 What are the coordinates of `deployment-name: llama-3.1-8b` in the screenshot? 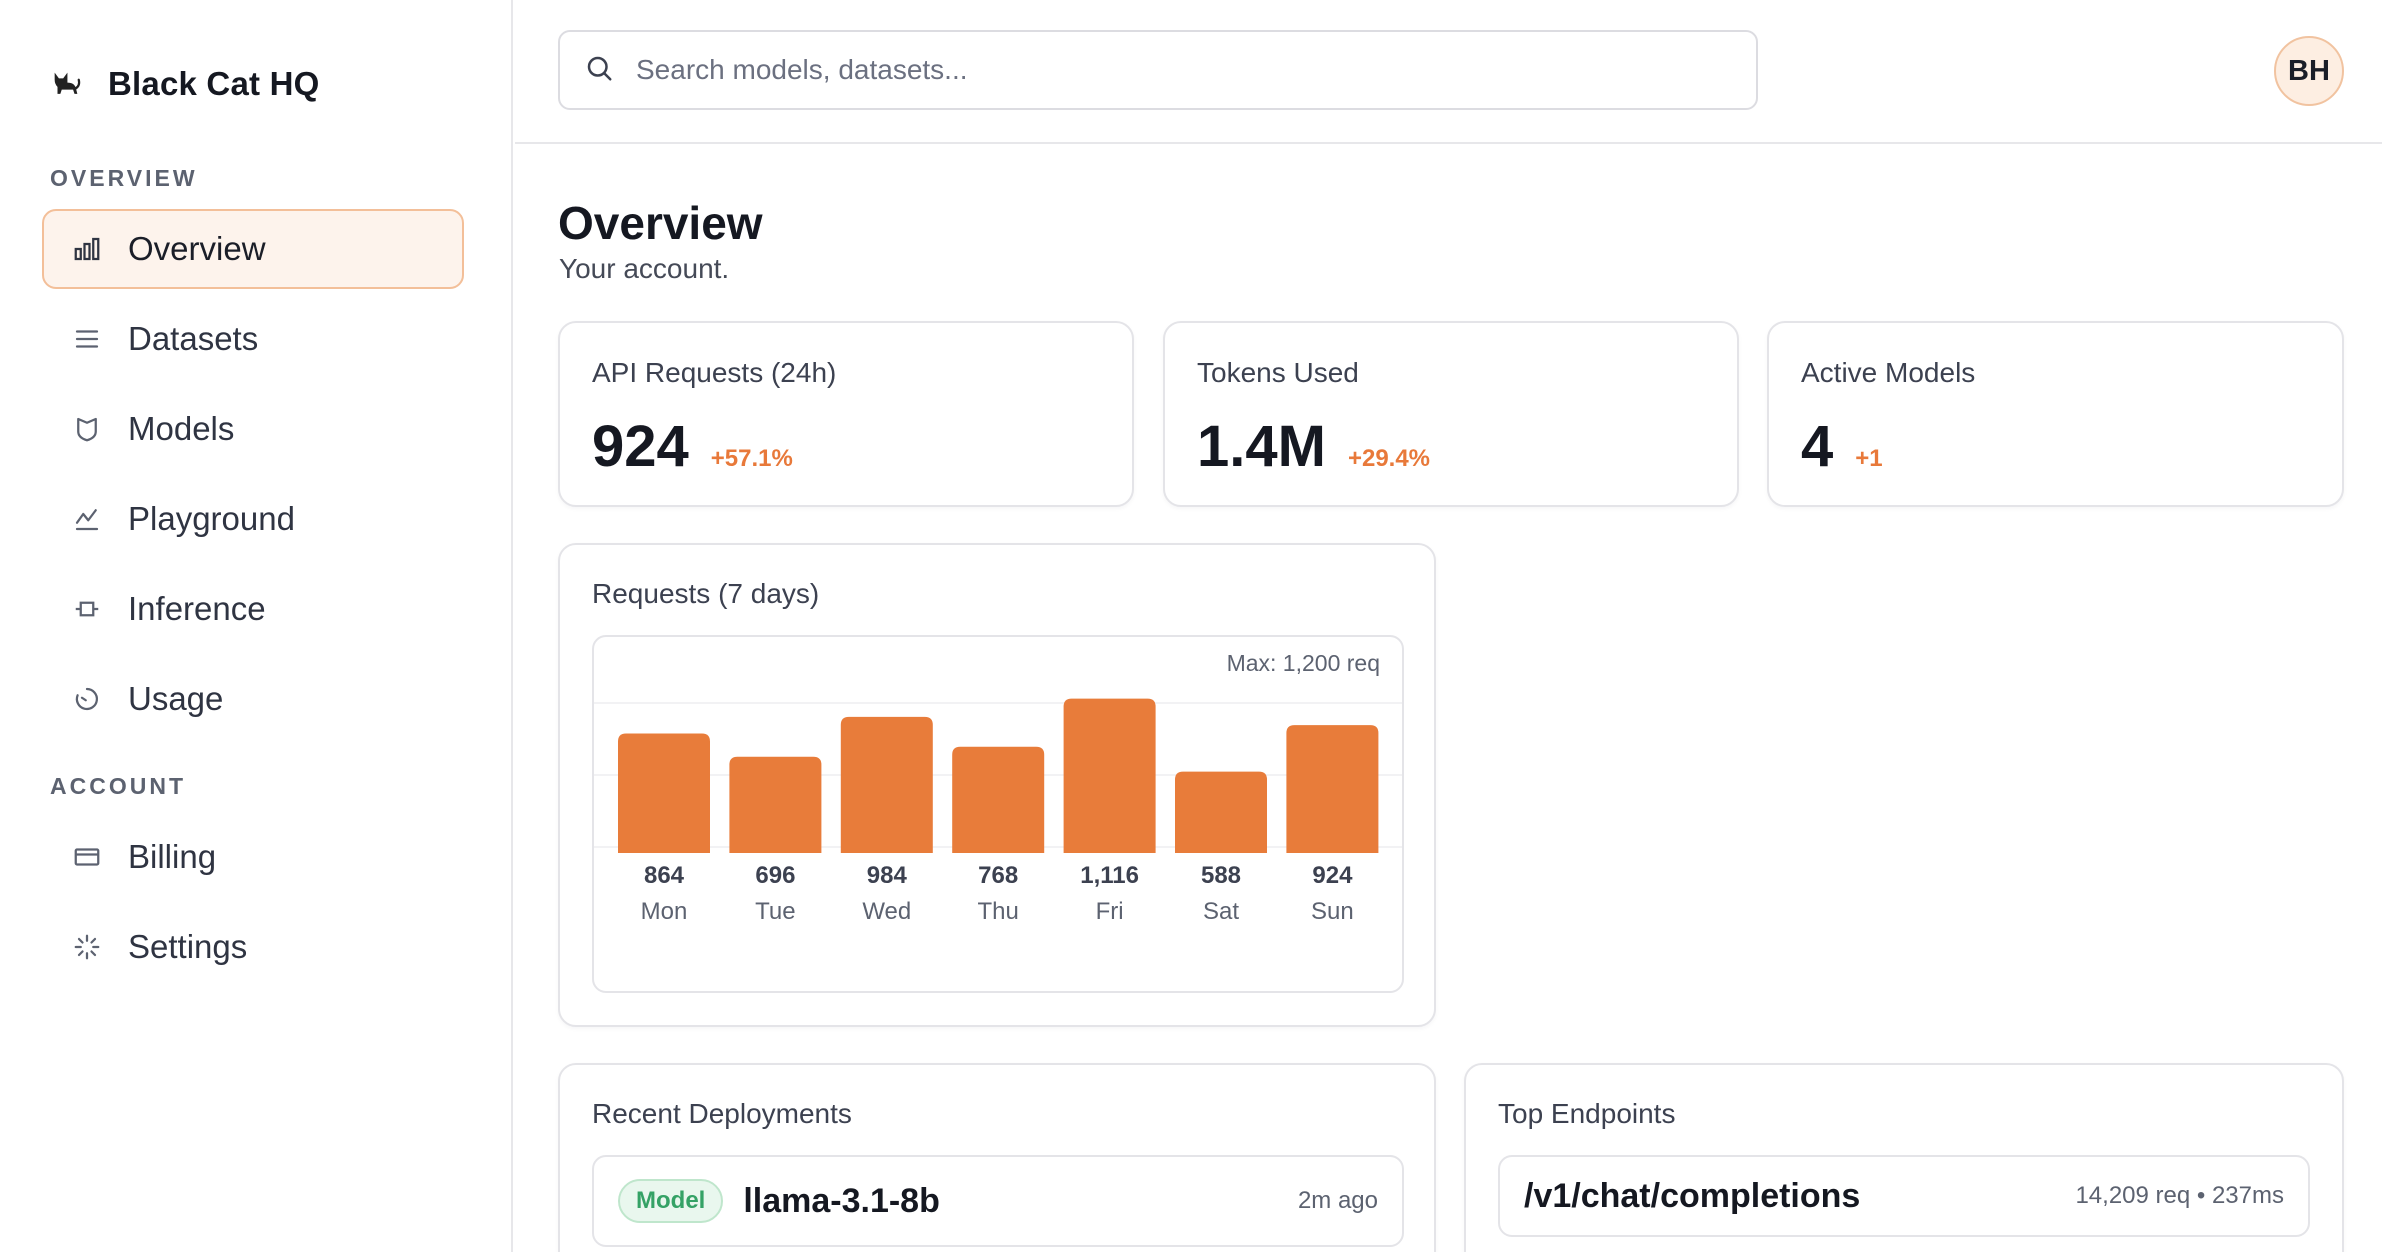 It's located at (841, 1200).